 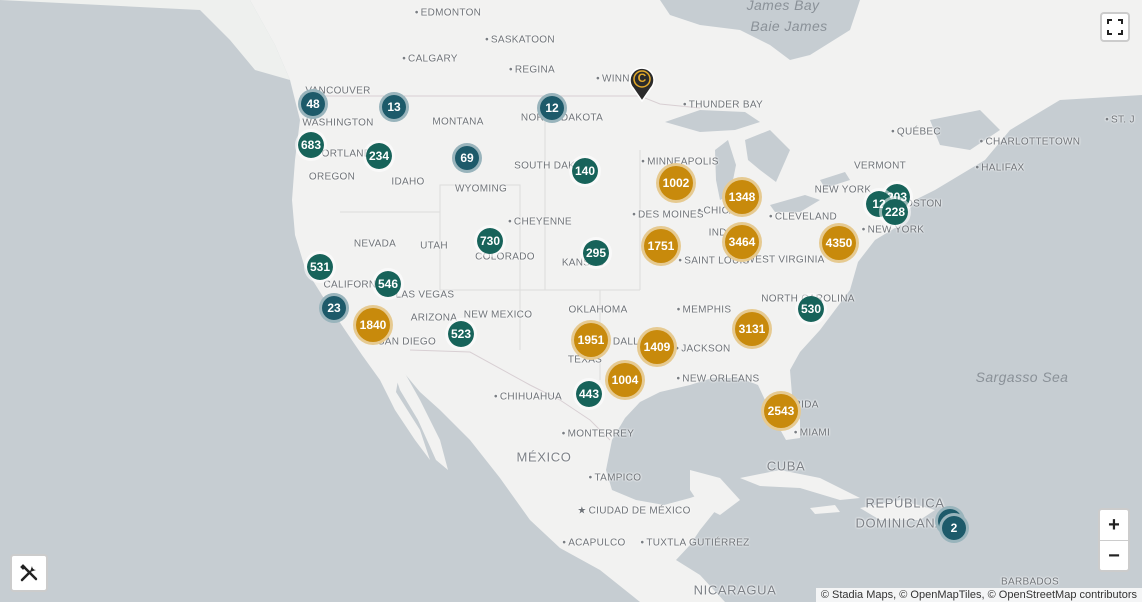 What do you see at coordinates (781, 411) in the screenshot?
I see `cluster-marker: 2543` at bounding box center [781, 411].